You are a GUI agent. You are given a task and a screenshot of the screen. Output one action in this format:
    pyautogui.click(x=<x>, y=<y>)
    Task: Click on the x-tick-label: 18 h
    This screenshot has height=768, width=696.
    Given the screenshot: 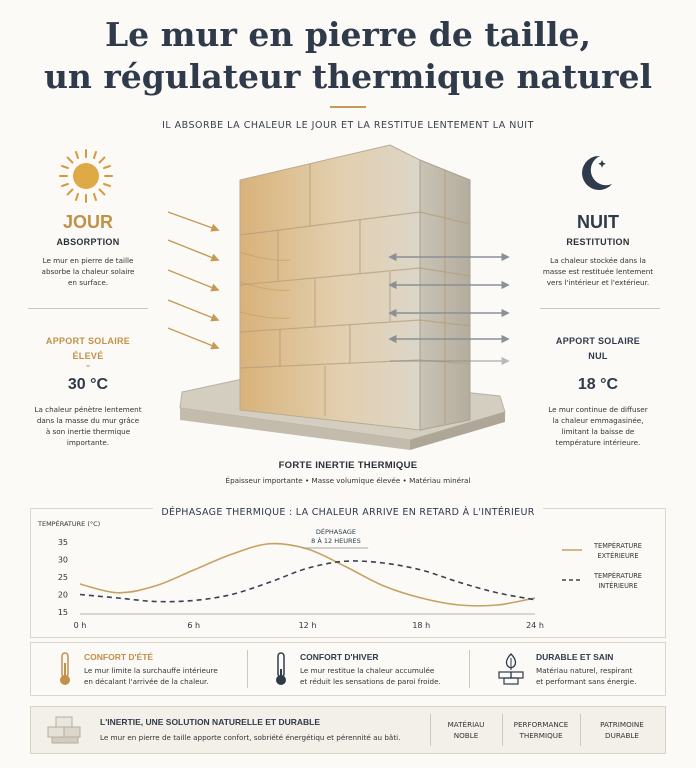 What is the action you would take?
    pyautogui.click(x=421, y=625)
    